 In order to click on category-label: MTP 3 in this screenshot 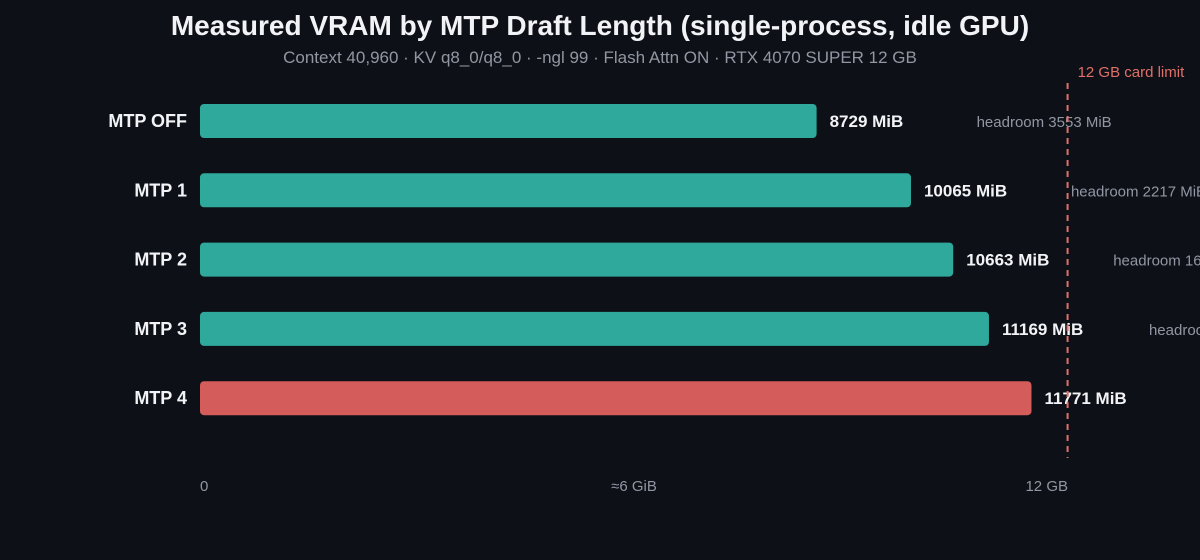, I will do `click(160, 329)`.